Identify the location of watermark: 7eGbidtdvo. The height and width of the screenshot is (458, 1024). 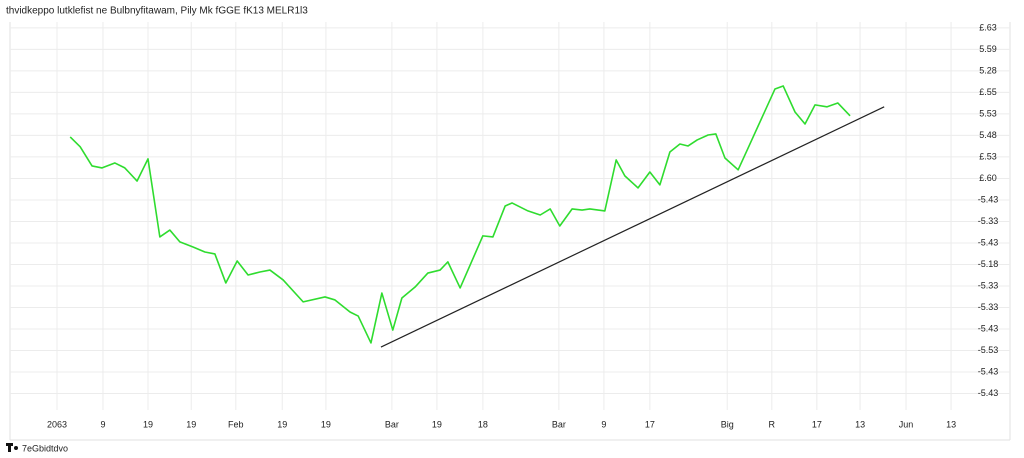
(45, 448).